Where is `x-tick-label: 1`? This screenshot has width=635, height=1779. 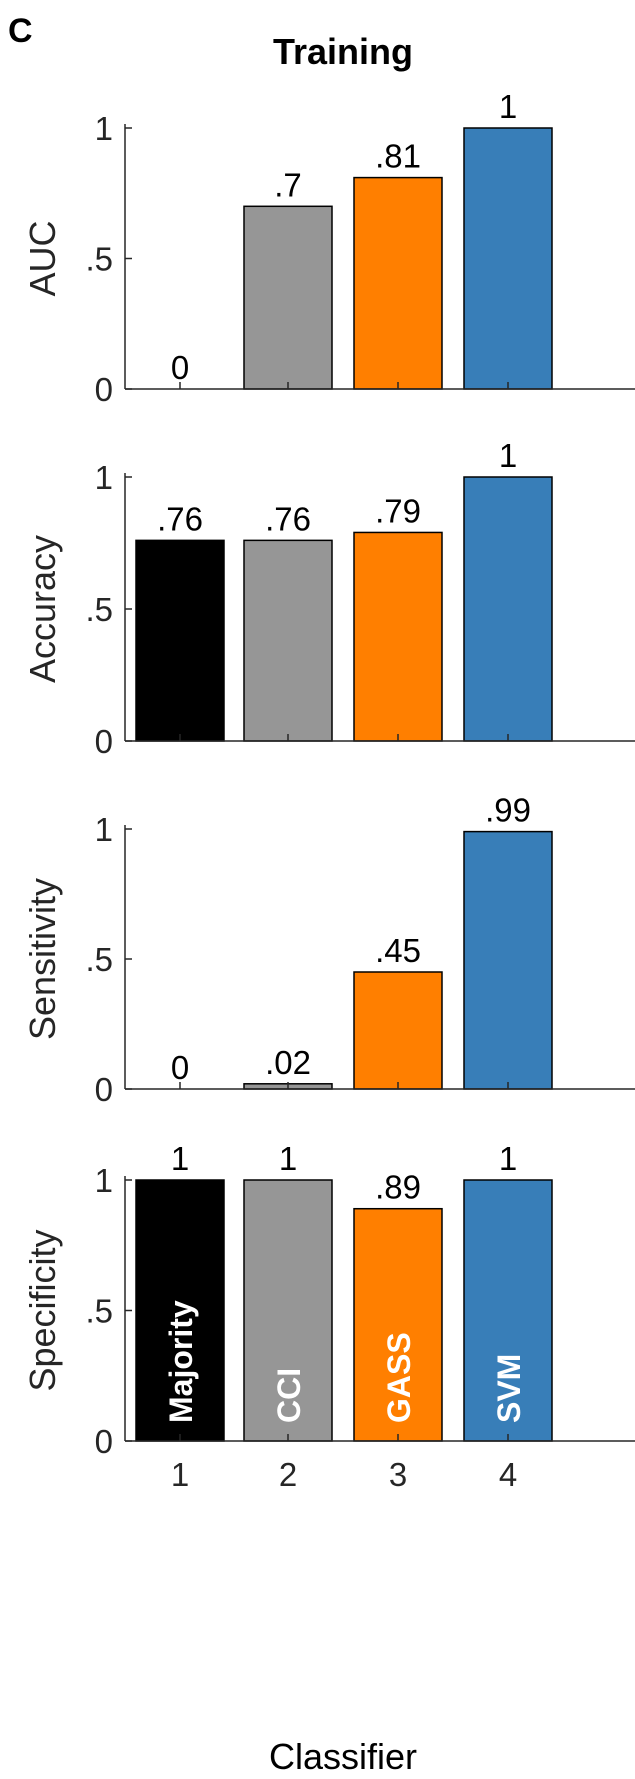
x-tick-label: 1 is located at coordinates (180, 1474).